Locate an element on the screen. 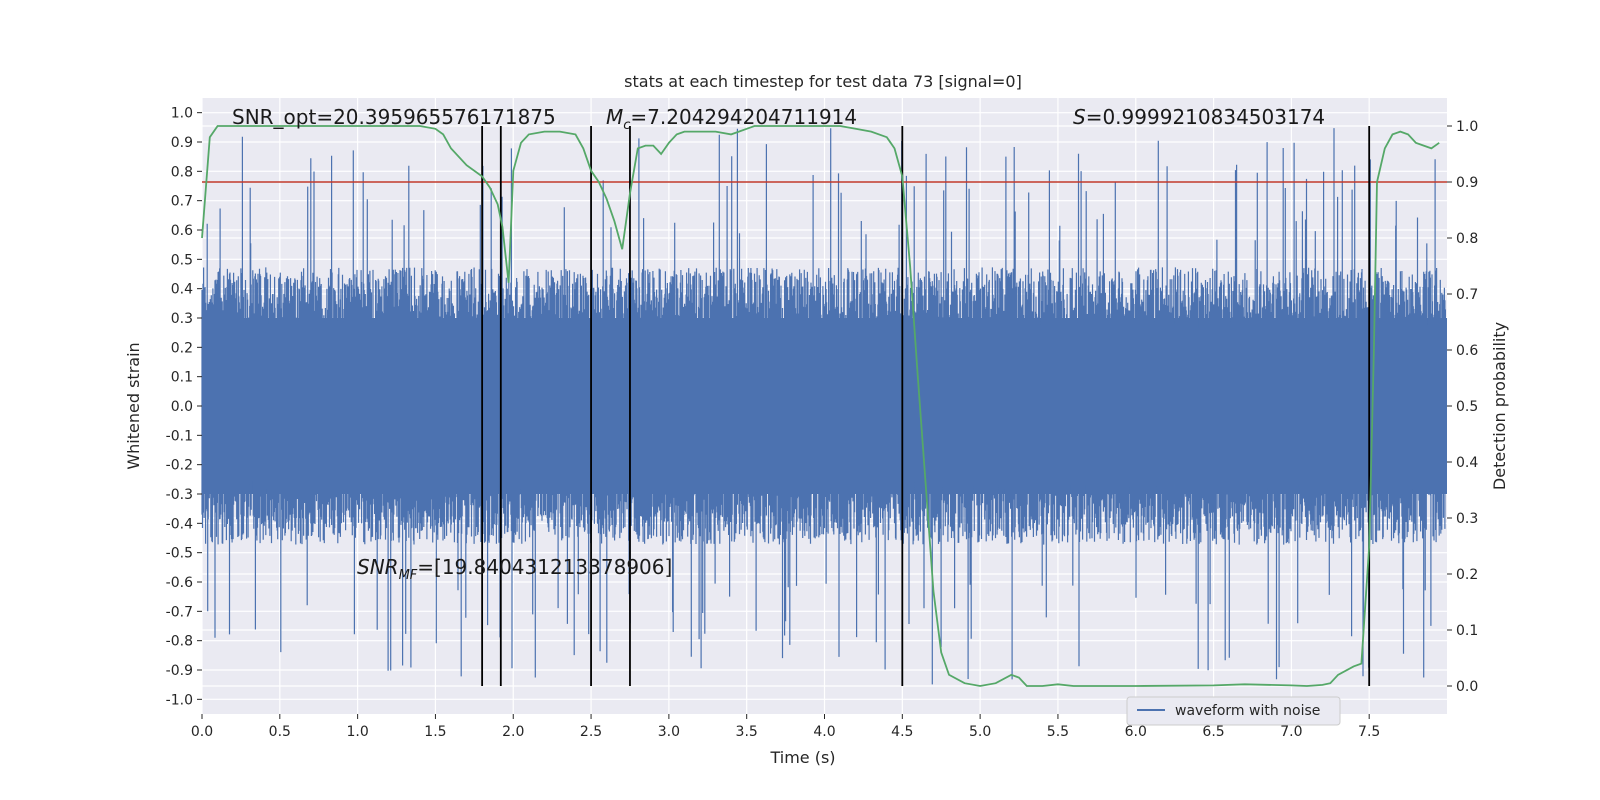 Image resolution: width=1600 pixels, height=800 pixels. x-axis-label: Time (s) is located at coordinates (802, 757).